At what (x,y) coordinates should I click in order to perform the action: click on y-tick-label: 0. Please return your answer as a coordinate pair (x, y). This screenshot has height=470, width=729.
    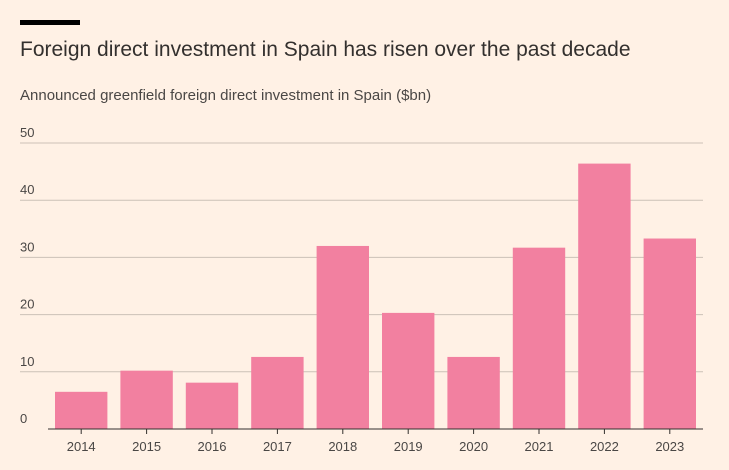
    Looking at the image, I should click on (23, 418).